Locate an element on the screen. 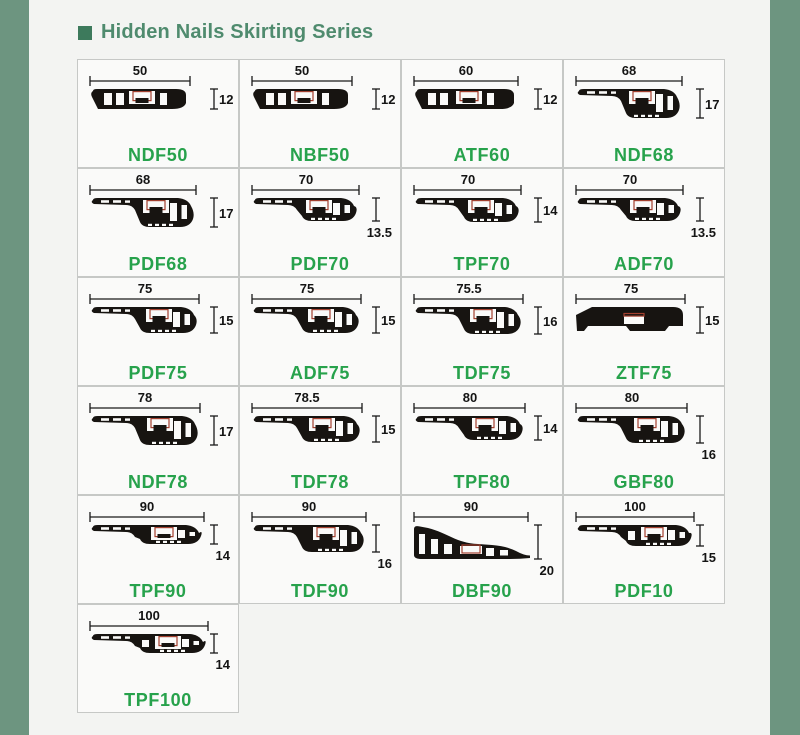  model-name: TPF80 is located at coordinates (482, 482).